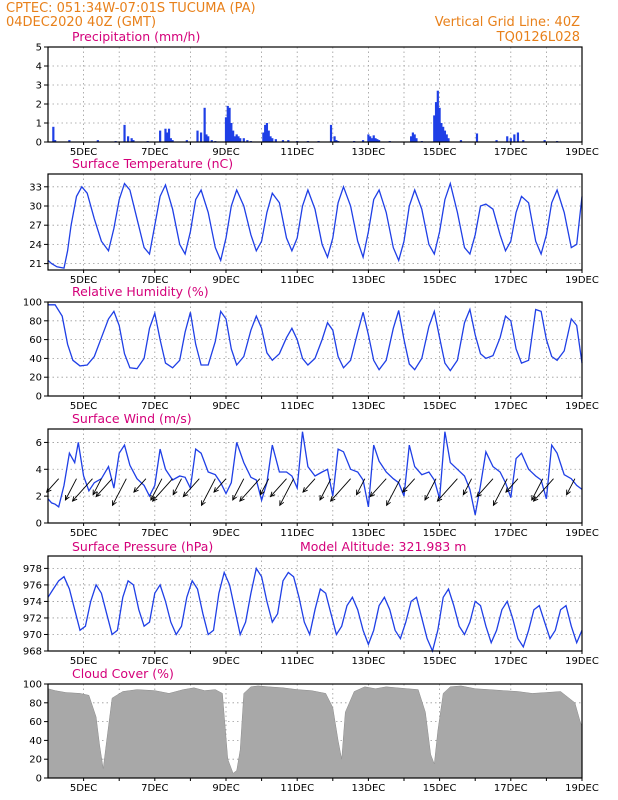 The height and width of the screenshot is (800, 618). I want to click on cloud-cover-xtick-label: 15DEC, so click(440, 788).